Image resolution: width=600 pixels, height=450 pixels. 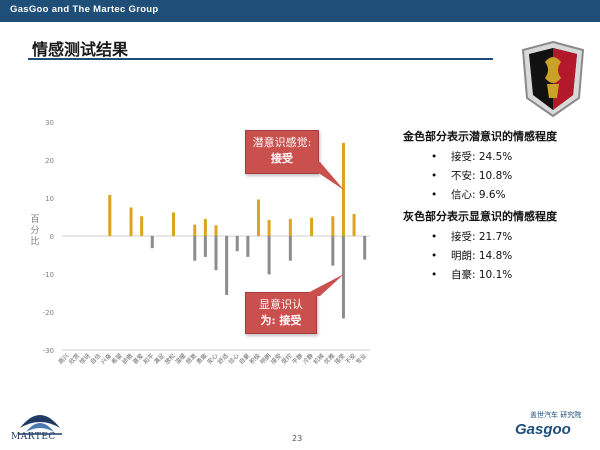 I want to click on section1-item: 信心: 9.6%, so click(x=498, y=195).